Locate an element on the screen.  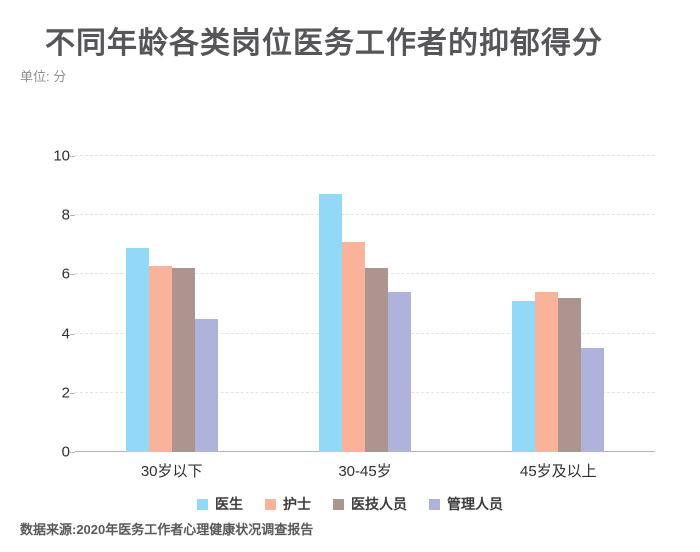
legend-label: 医技人员 is located at coordinates (379, 504).